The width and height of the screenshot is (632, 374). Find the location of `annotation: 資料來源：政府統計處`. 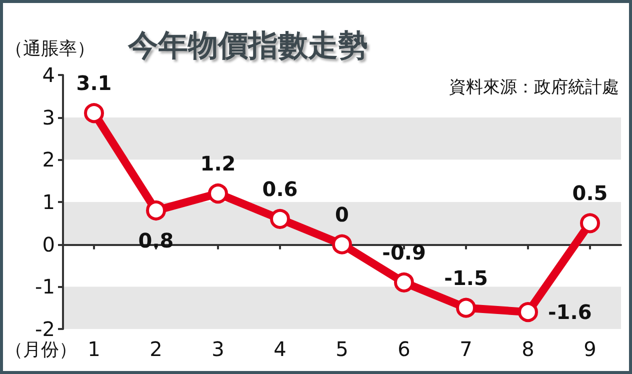

annotation: 資料來源：政府統計處 is located at coordinates (534, 88).